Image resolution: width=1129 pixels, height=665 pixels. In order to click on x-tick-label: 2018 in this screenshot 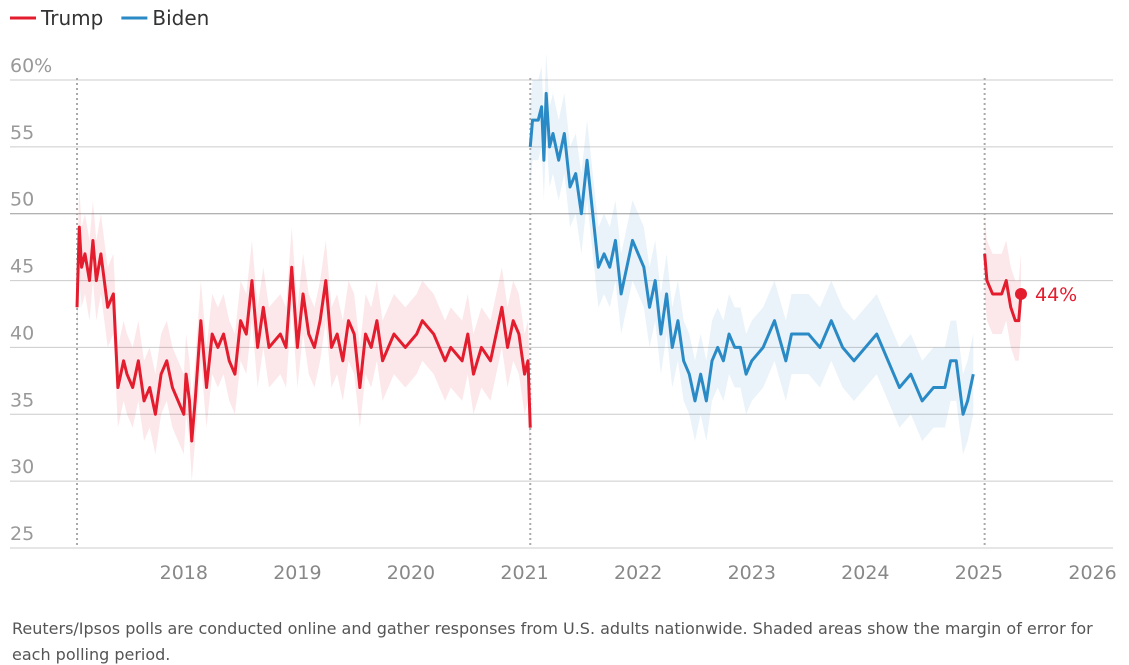, I will do `click(184, 573)`.